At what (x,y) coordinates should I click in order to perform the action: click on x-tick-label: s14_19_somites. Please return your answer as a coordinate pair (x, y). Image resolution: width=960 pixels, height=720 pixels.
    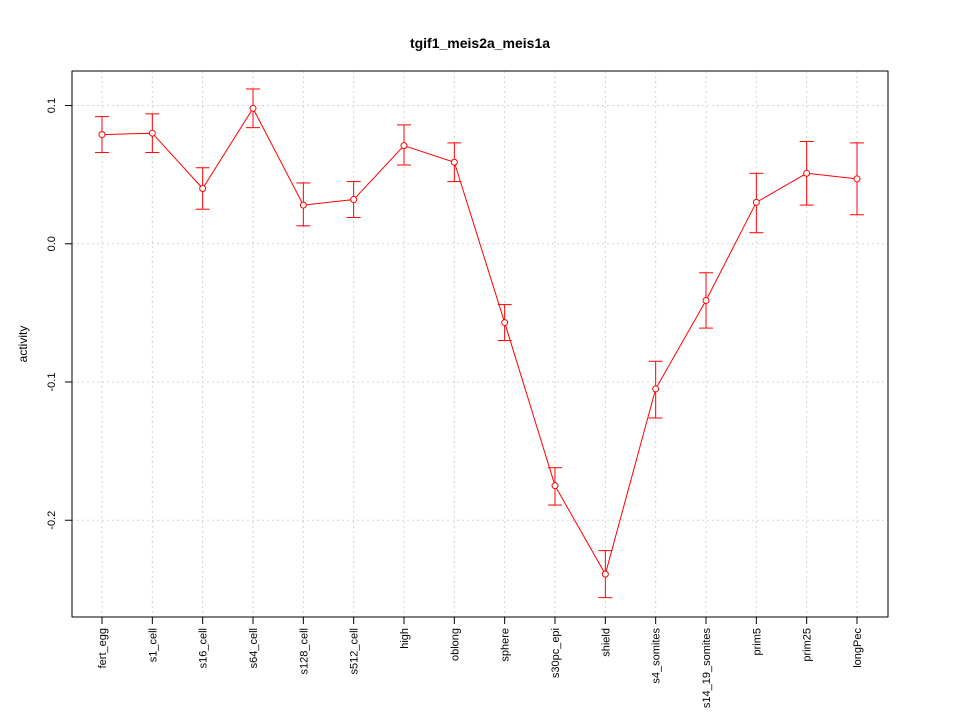
    Looking at the image, I should click on (707, 668).